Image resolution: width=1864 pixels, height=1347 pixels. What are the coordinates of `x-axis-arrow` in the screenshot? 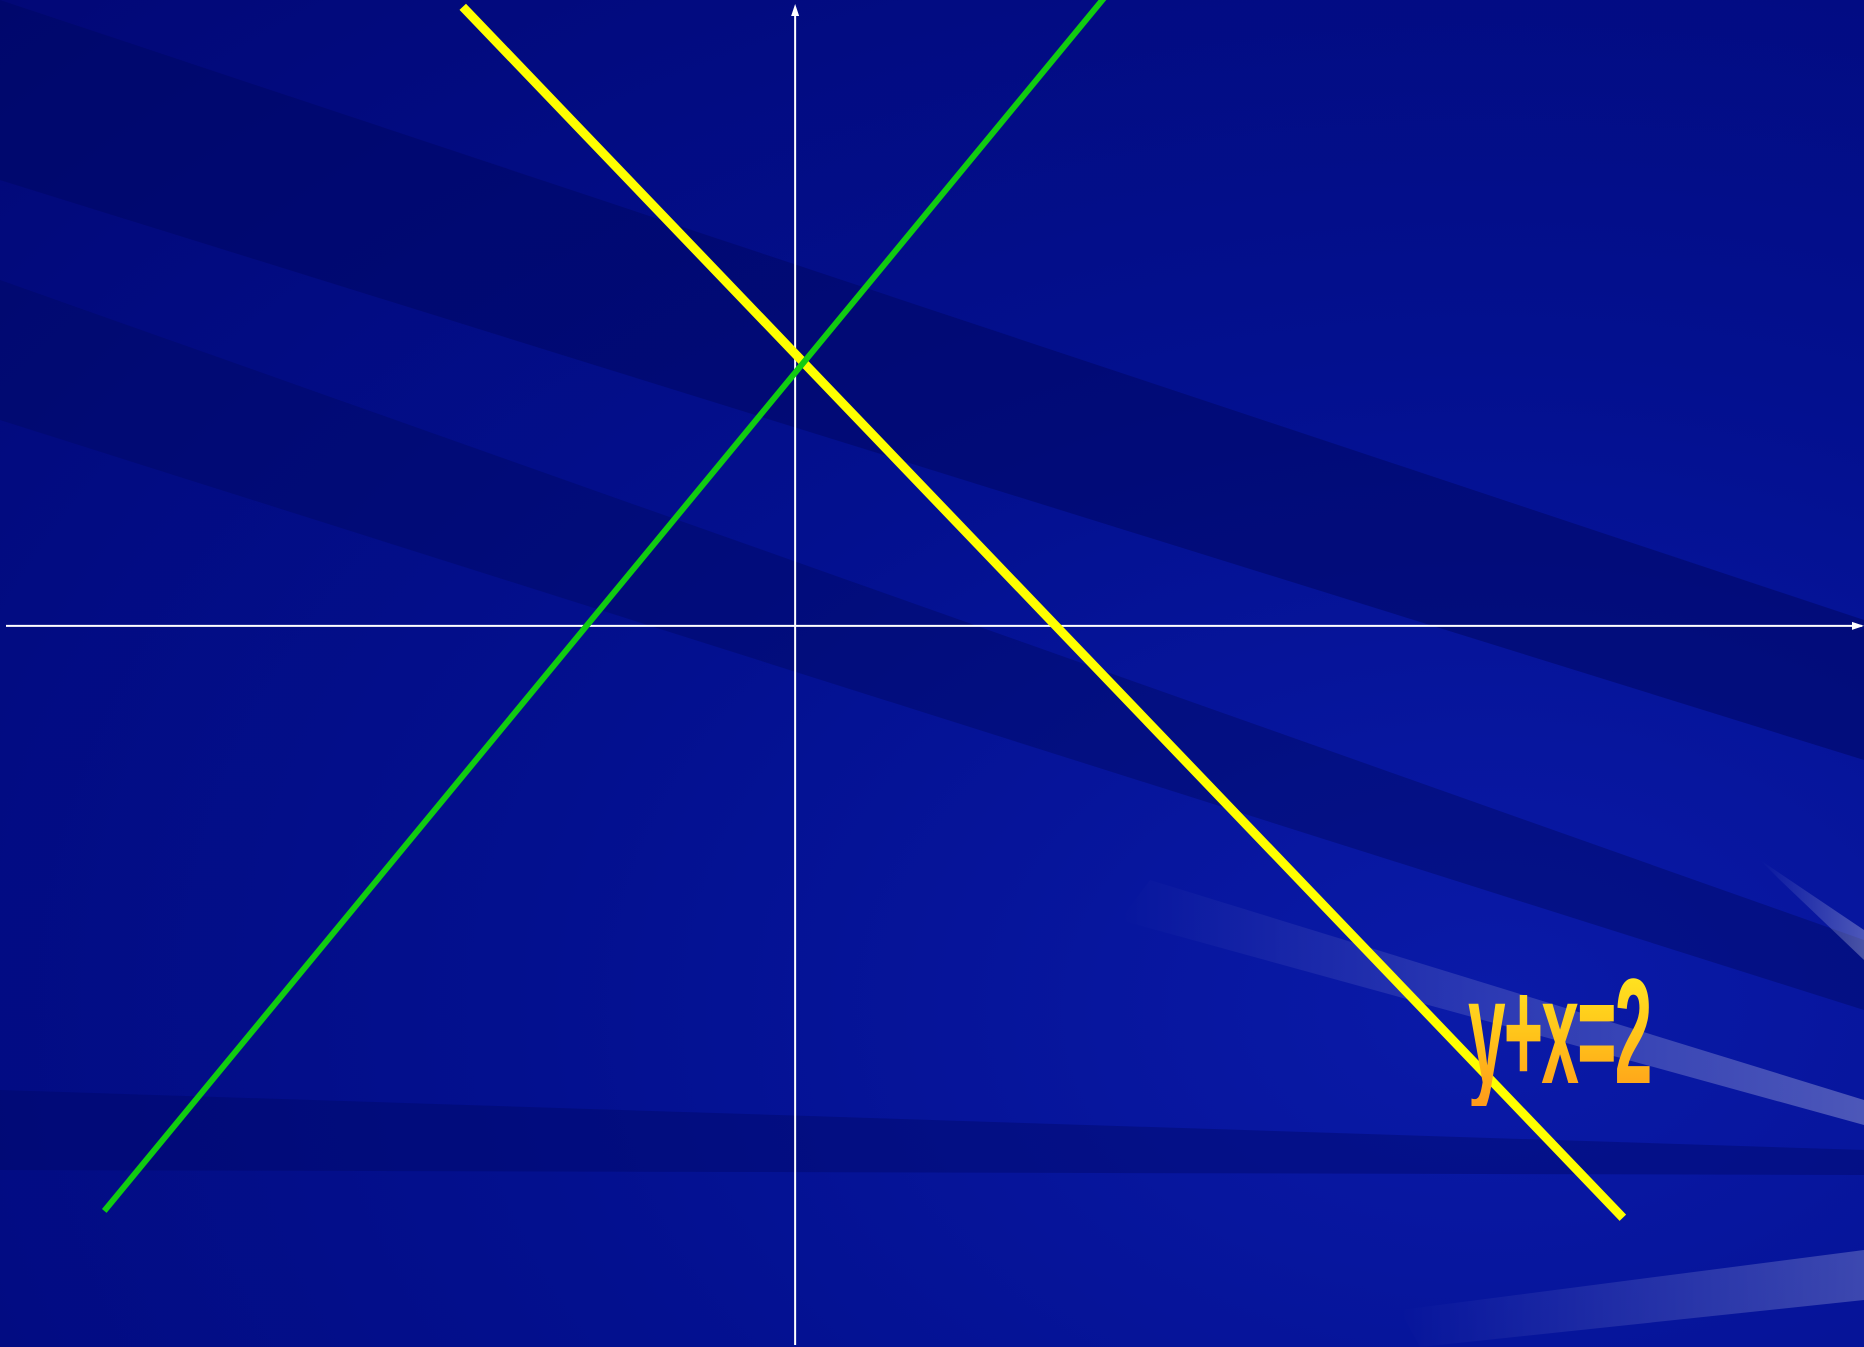 It's located at (1858, 625).